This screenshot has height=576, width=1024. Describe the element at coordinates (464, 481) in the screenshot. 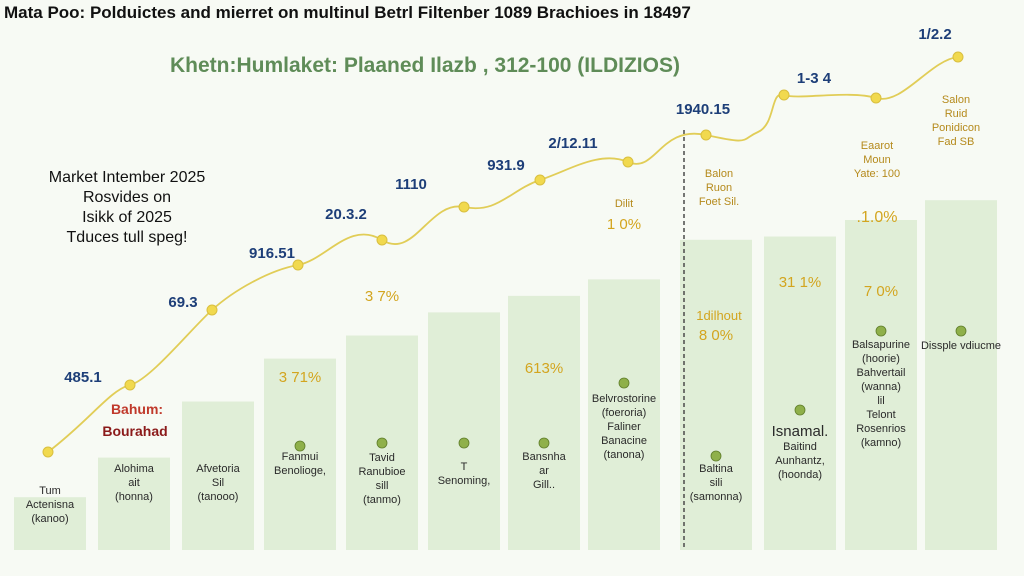

I see `bar-description: Senoming,` at that location.